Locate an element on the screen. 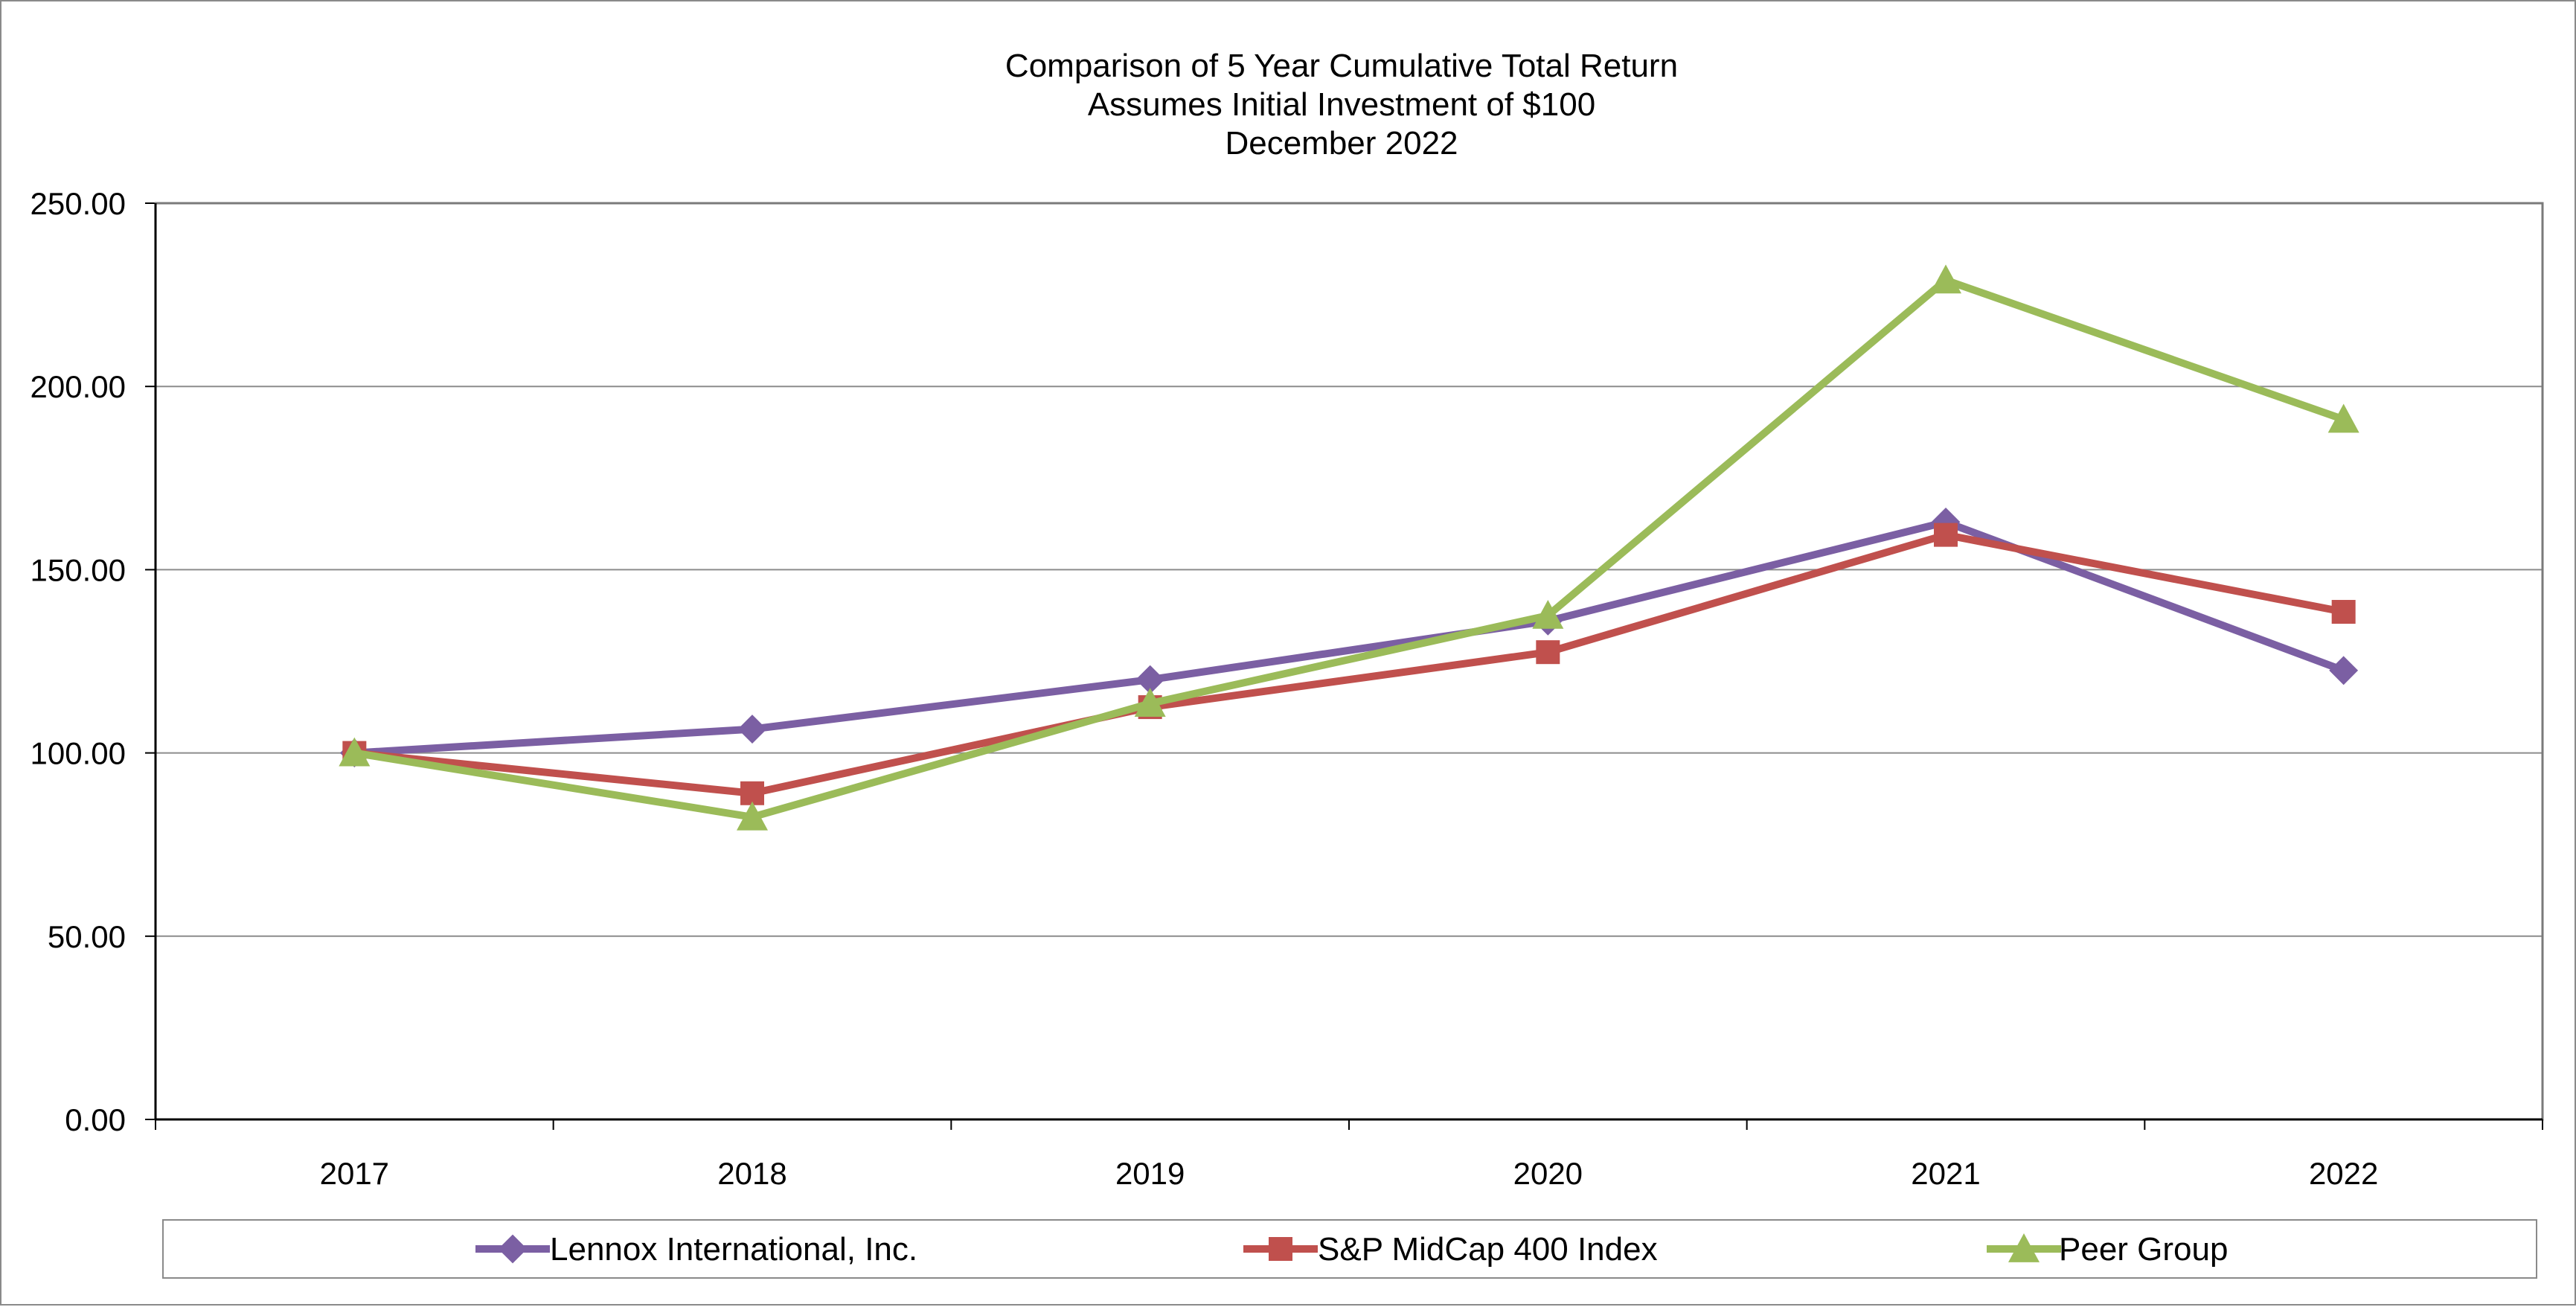 This screenshot has height=1307, width=2576. x-axis-tick-labels: 2017 2018 2019 2020 2021 2022 is located at coordinates (1349, 1173).